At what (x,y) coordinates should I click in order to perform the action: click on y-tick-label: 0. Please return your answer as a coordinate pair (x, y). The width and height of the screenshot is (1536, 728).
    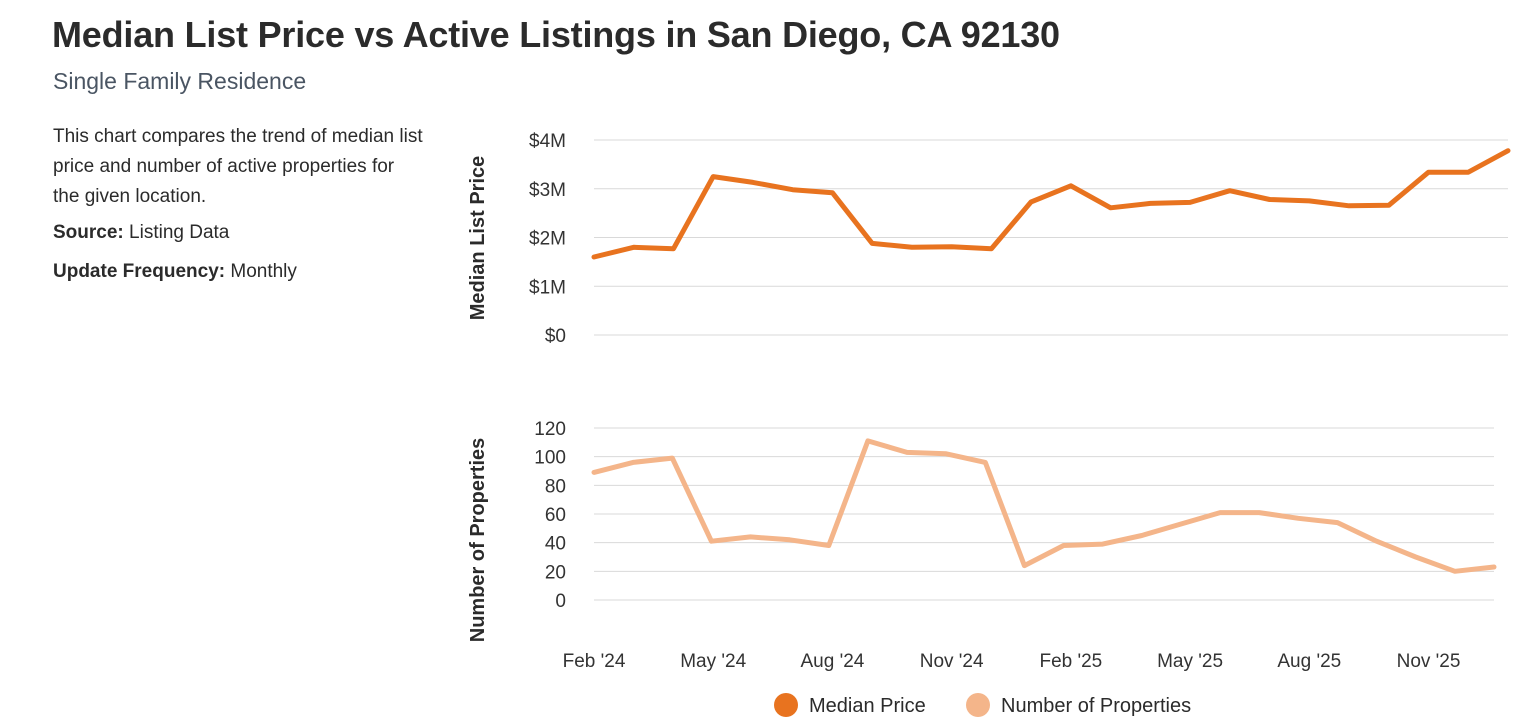
    Looking at the image, I should click on (560, 601).